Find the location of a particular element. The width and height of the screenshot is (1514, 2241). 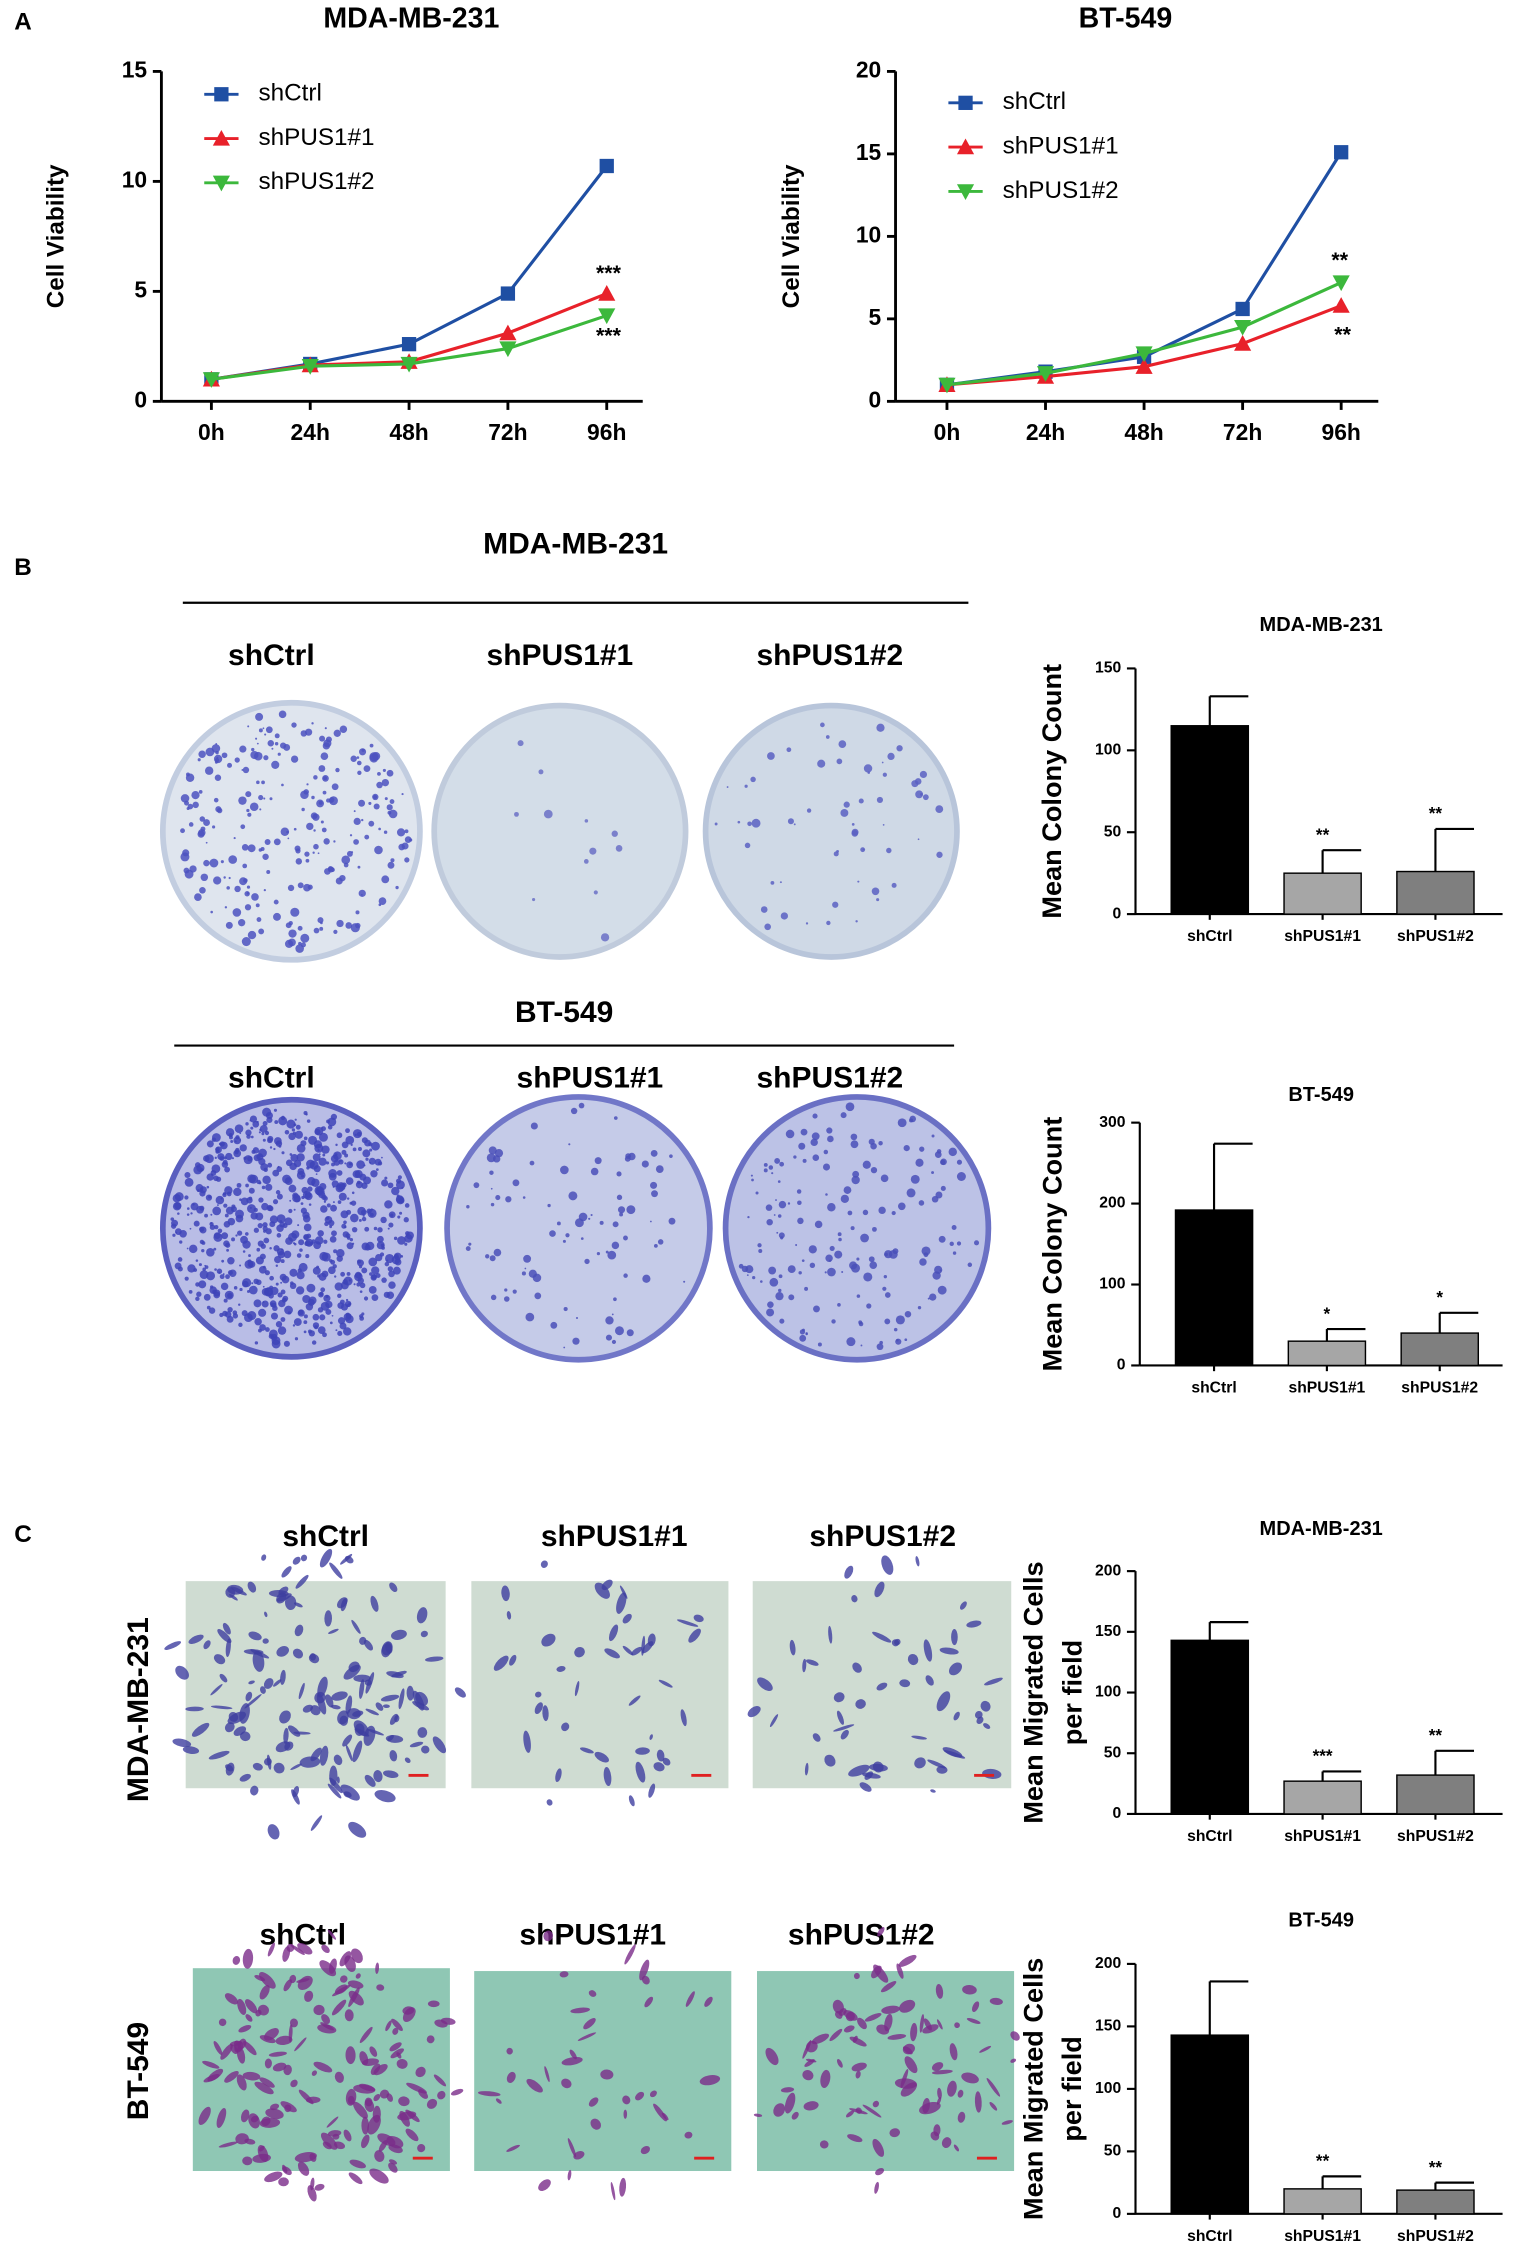

y-tick-label: 150 is located at coordinates (1108, 1631).